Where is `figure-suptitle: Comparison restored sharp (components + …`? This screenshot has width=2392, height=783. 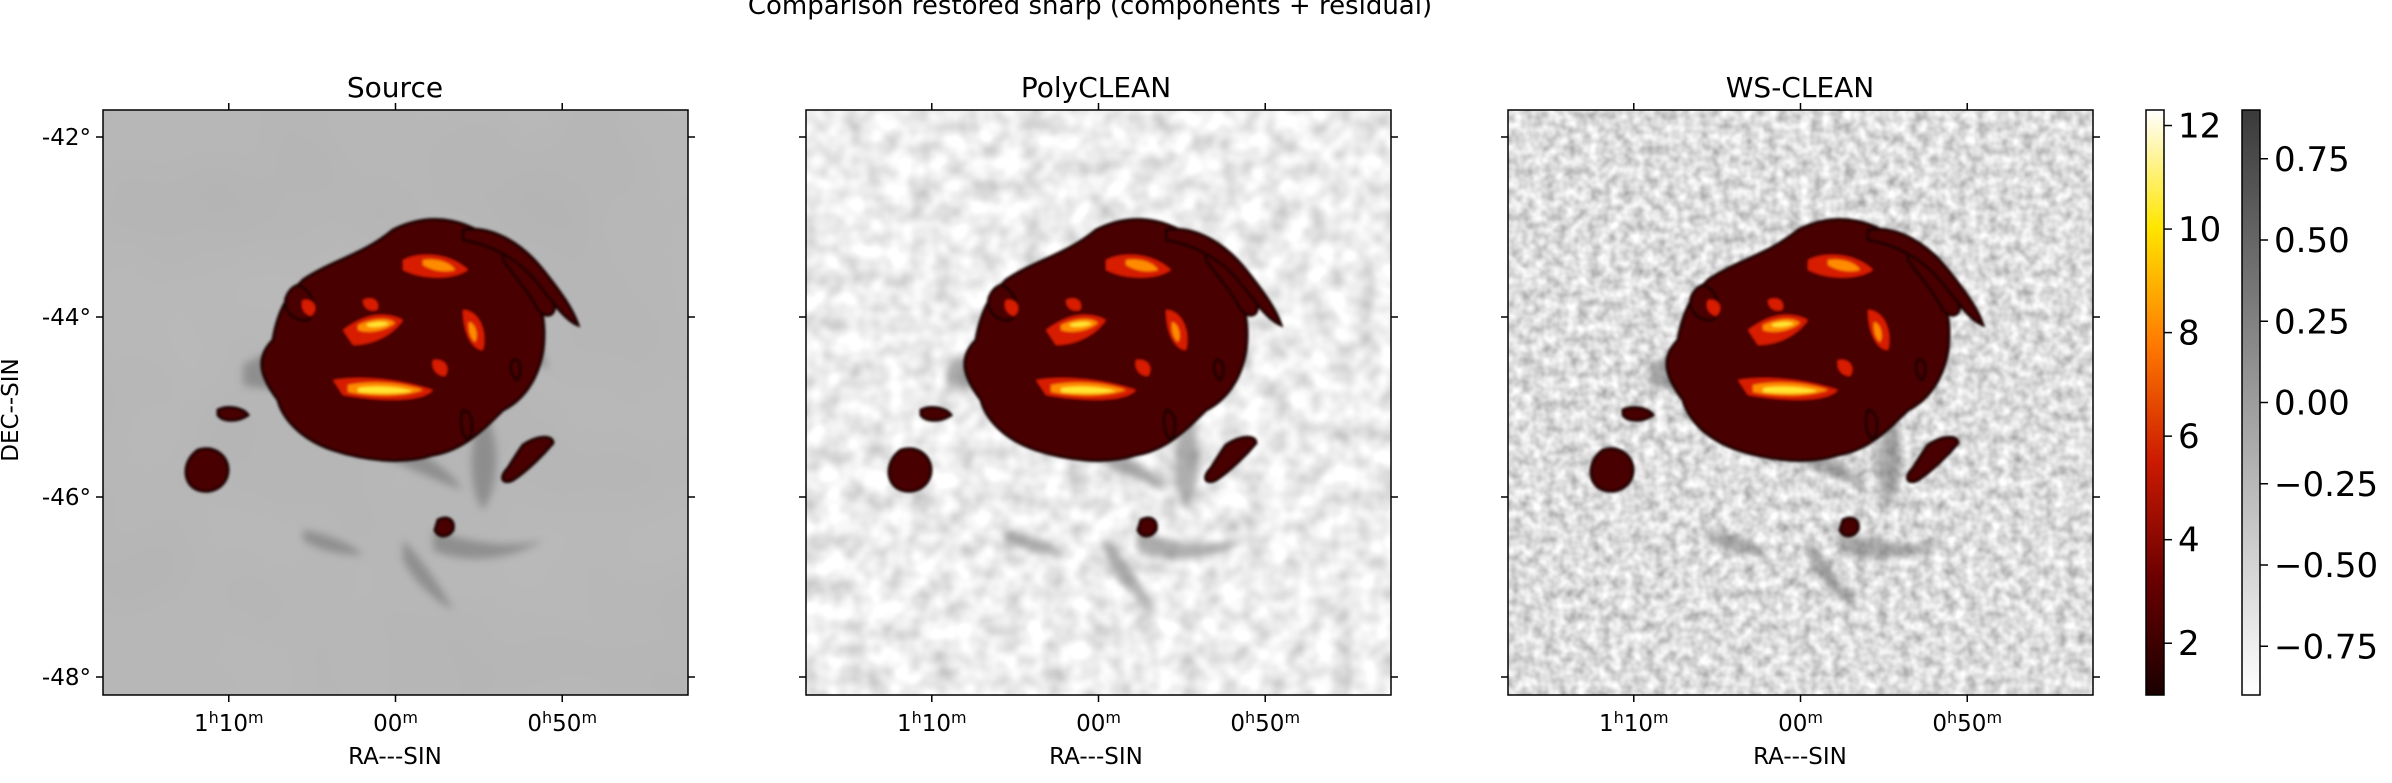 figure-suptitle: Comparison restored sharp (components + … is located at coordinates (1090, 10).